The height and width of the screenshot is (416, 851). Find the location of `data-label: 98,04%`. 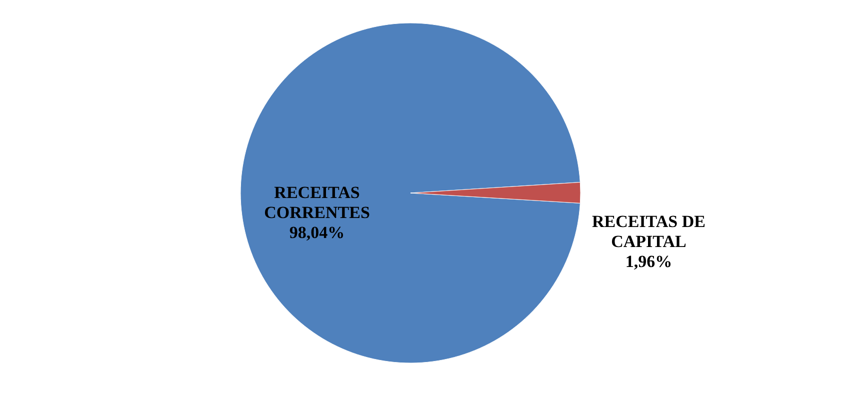

data-label: 98,04% is located at coordinates (317, 232).